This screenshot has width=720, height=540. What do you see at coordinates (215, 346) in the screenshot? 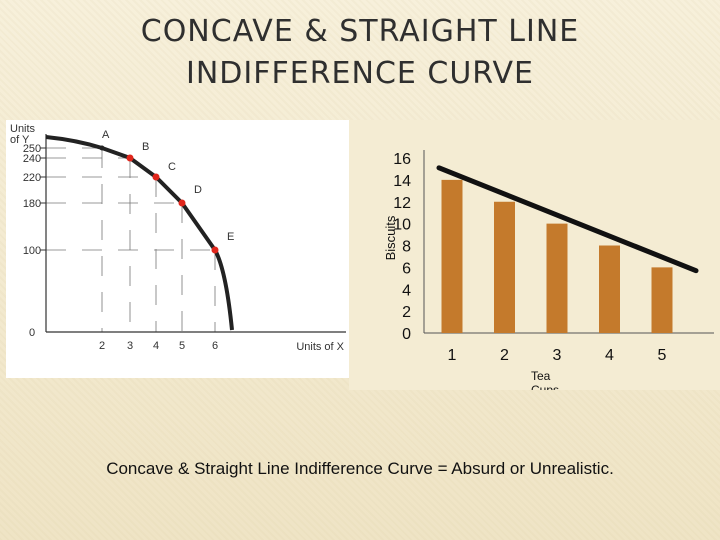
I see `x-tick-label: 6` at bounding box center [215, 346].